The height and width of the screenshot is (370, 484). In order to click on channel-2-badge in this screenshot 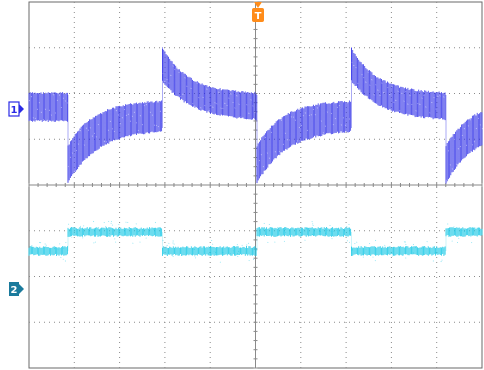, I will do `click(14, 289)`.